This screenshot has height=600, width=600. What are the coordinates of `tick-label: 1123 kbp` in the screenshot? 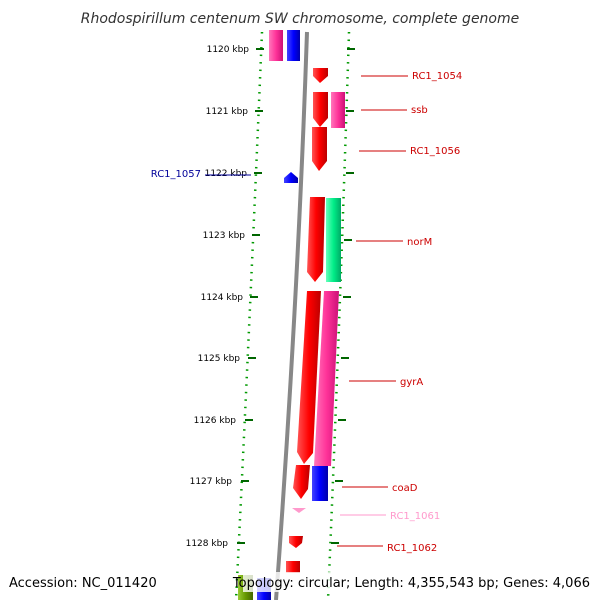 It's located at (224, 236).